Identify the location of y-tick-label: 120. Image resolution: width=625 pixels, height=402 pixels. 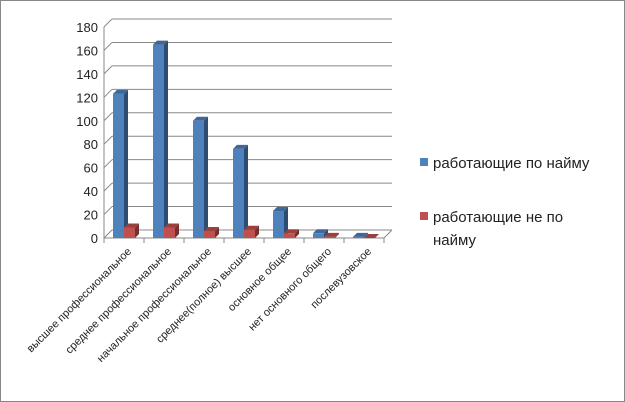
(87, 97).